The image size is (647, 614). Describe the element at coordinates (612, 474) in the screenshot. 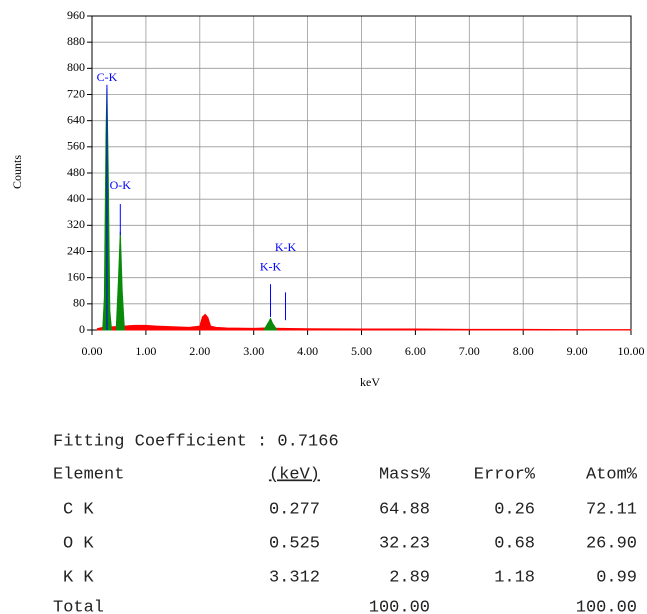

I see `header-cell: Atom%` at that location.